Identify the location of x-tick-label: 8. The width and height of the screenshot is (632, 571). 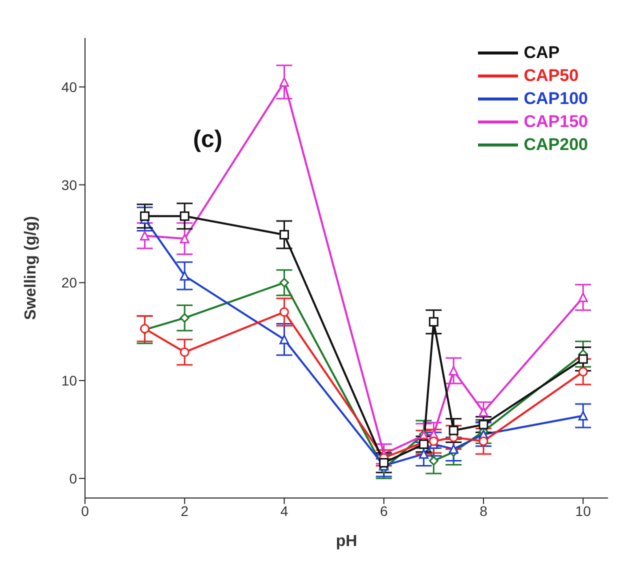
(484, 510).